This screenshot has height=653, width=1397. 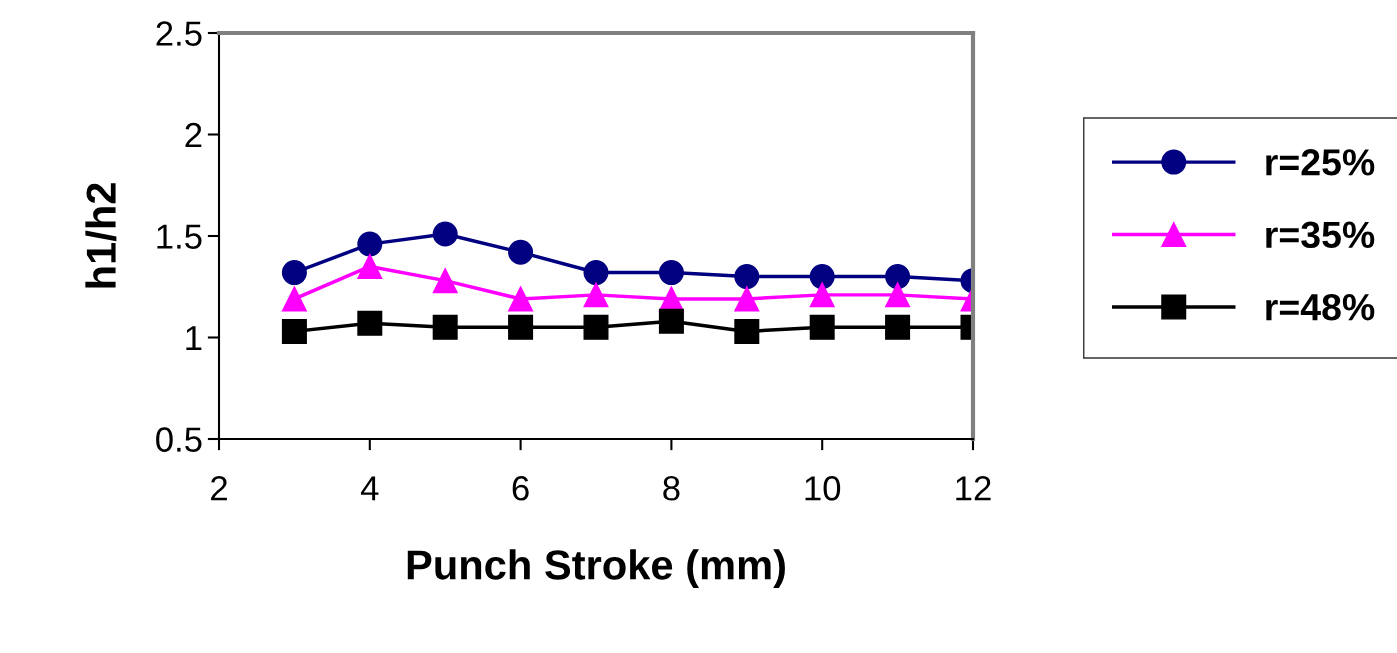 What do you see at coordinates (520, 488) in the screenshot?
I see `x-tick-label: 6` at bounding box center [520, 488].